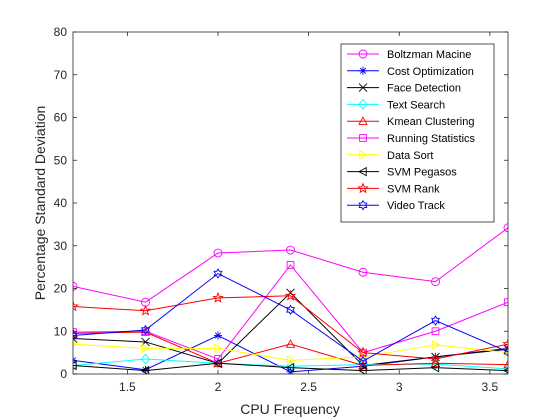 This screenshot has width=560, height=420. I want to click on legend-item-video-track: Video Track, so click(396, 205).